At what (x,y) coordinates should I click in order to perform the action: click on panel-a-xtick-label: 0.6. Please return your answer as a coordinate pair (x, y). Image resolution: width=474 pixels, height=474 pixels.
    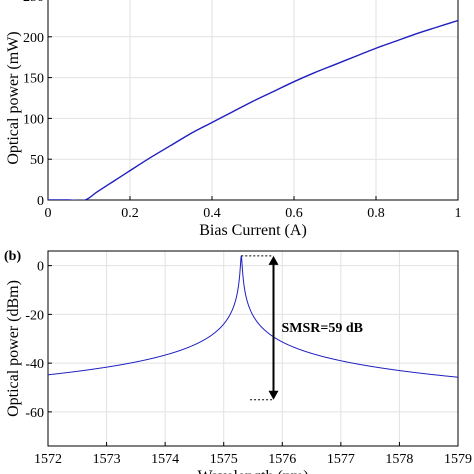
    Looking at the image, I should click on (294, 213).